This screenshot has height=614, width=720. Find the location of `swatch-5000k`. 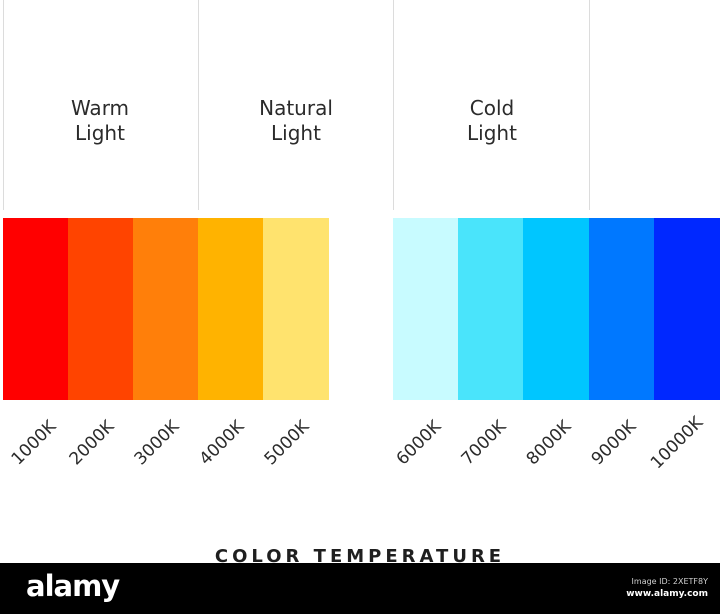

swatch-5000k is located at coordinates (296, 309).